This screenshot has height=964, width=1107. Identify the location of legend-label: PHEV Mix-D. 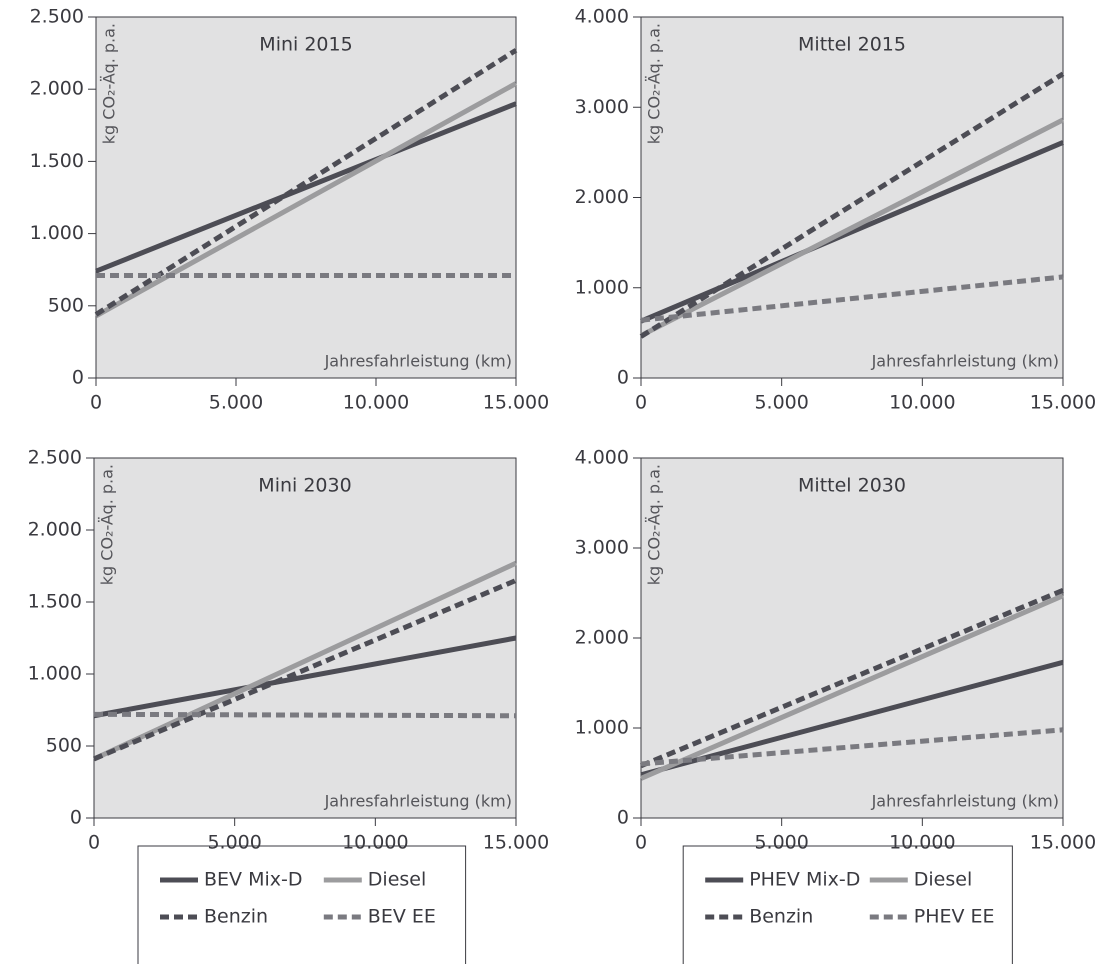
(804, 880).